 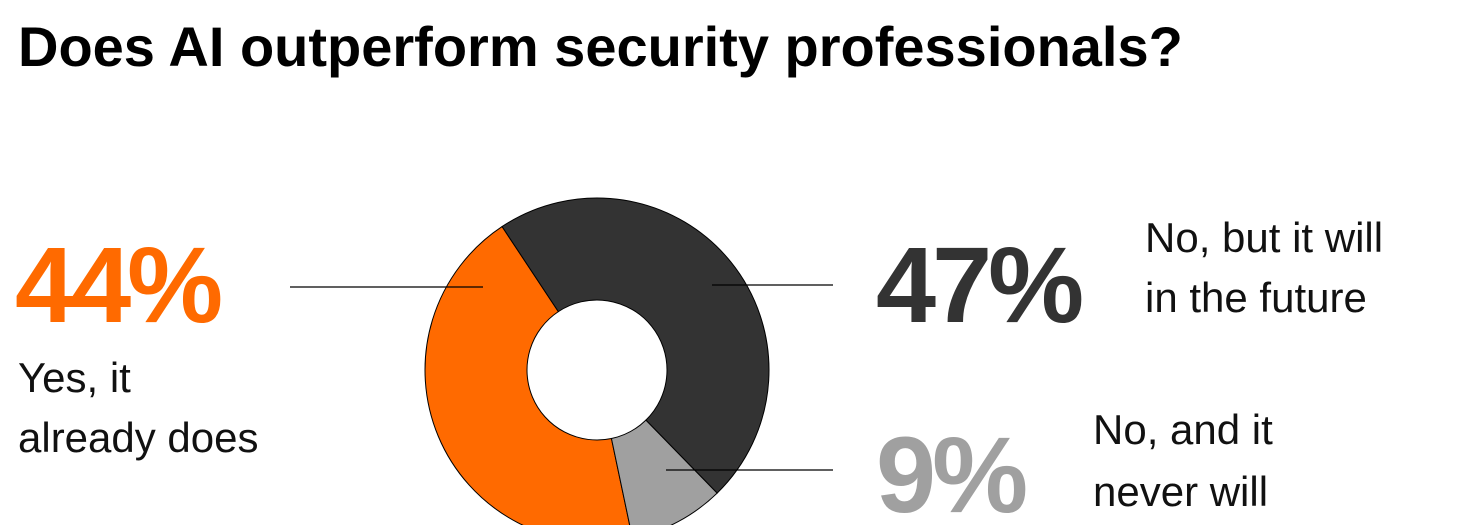 What do you see at coordinates (118, 284) in the screenshot?
I see `value-label: 44%` at bounding box center [118, 284].